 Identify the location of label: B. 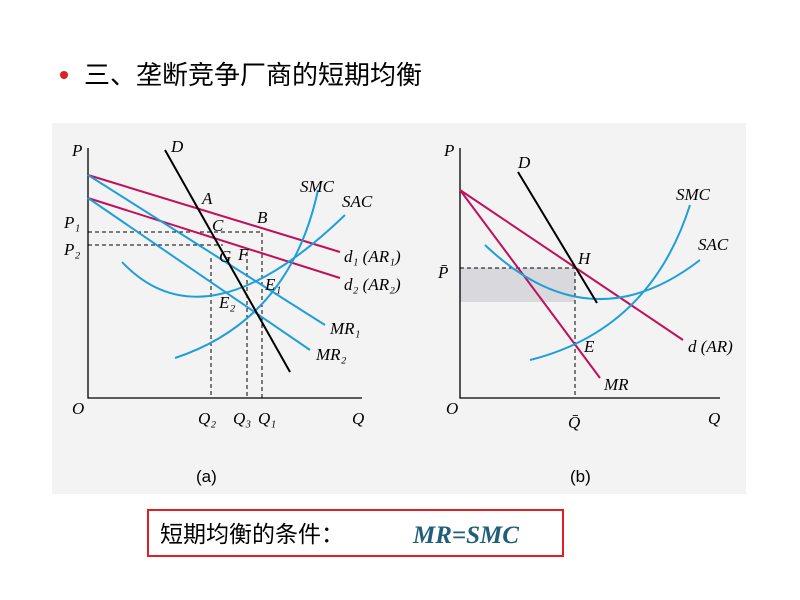
(262, 217).